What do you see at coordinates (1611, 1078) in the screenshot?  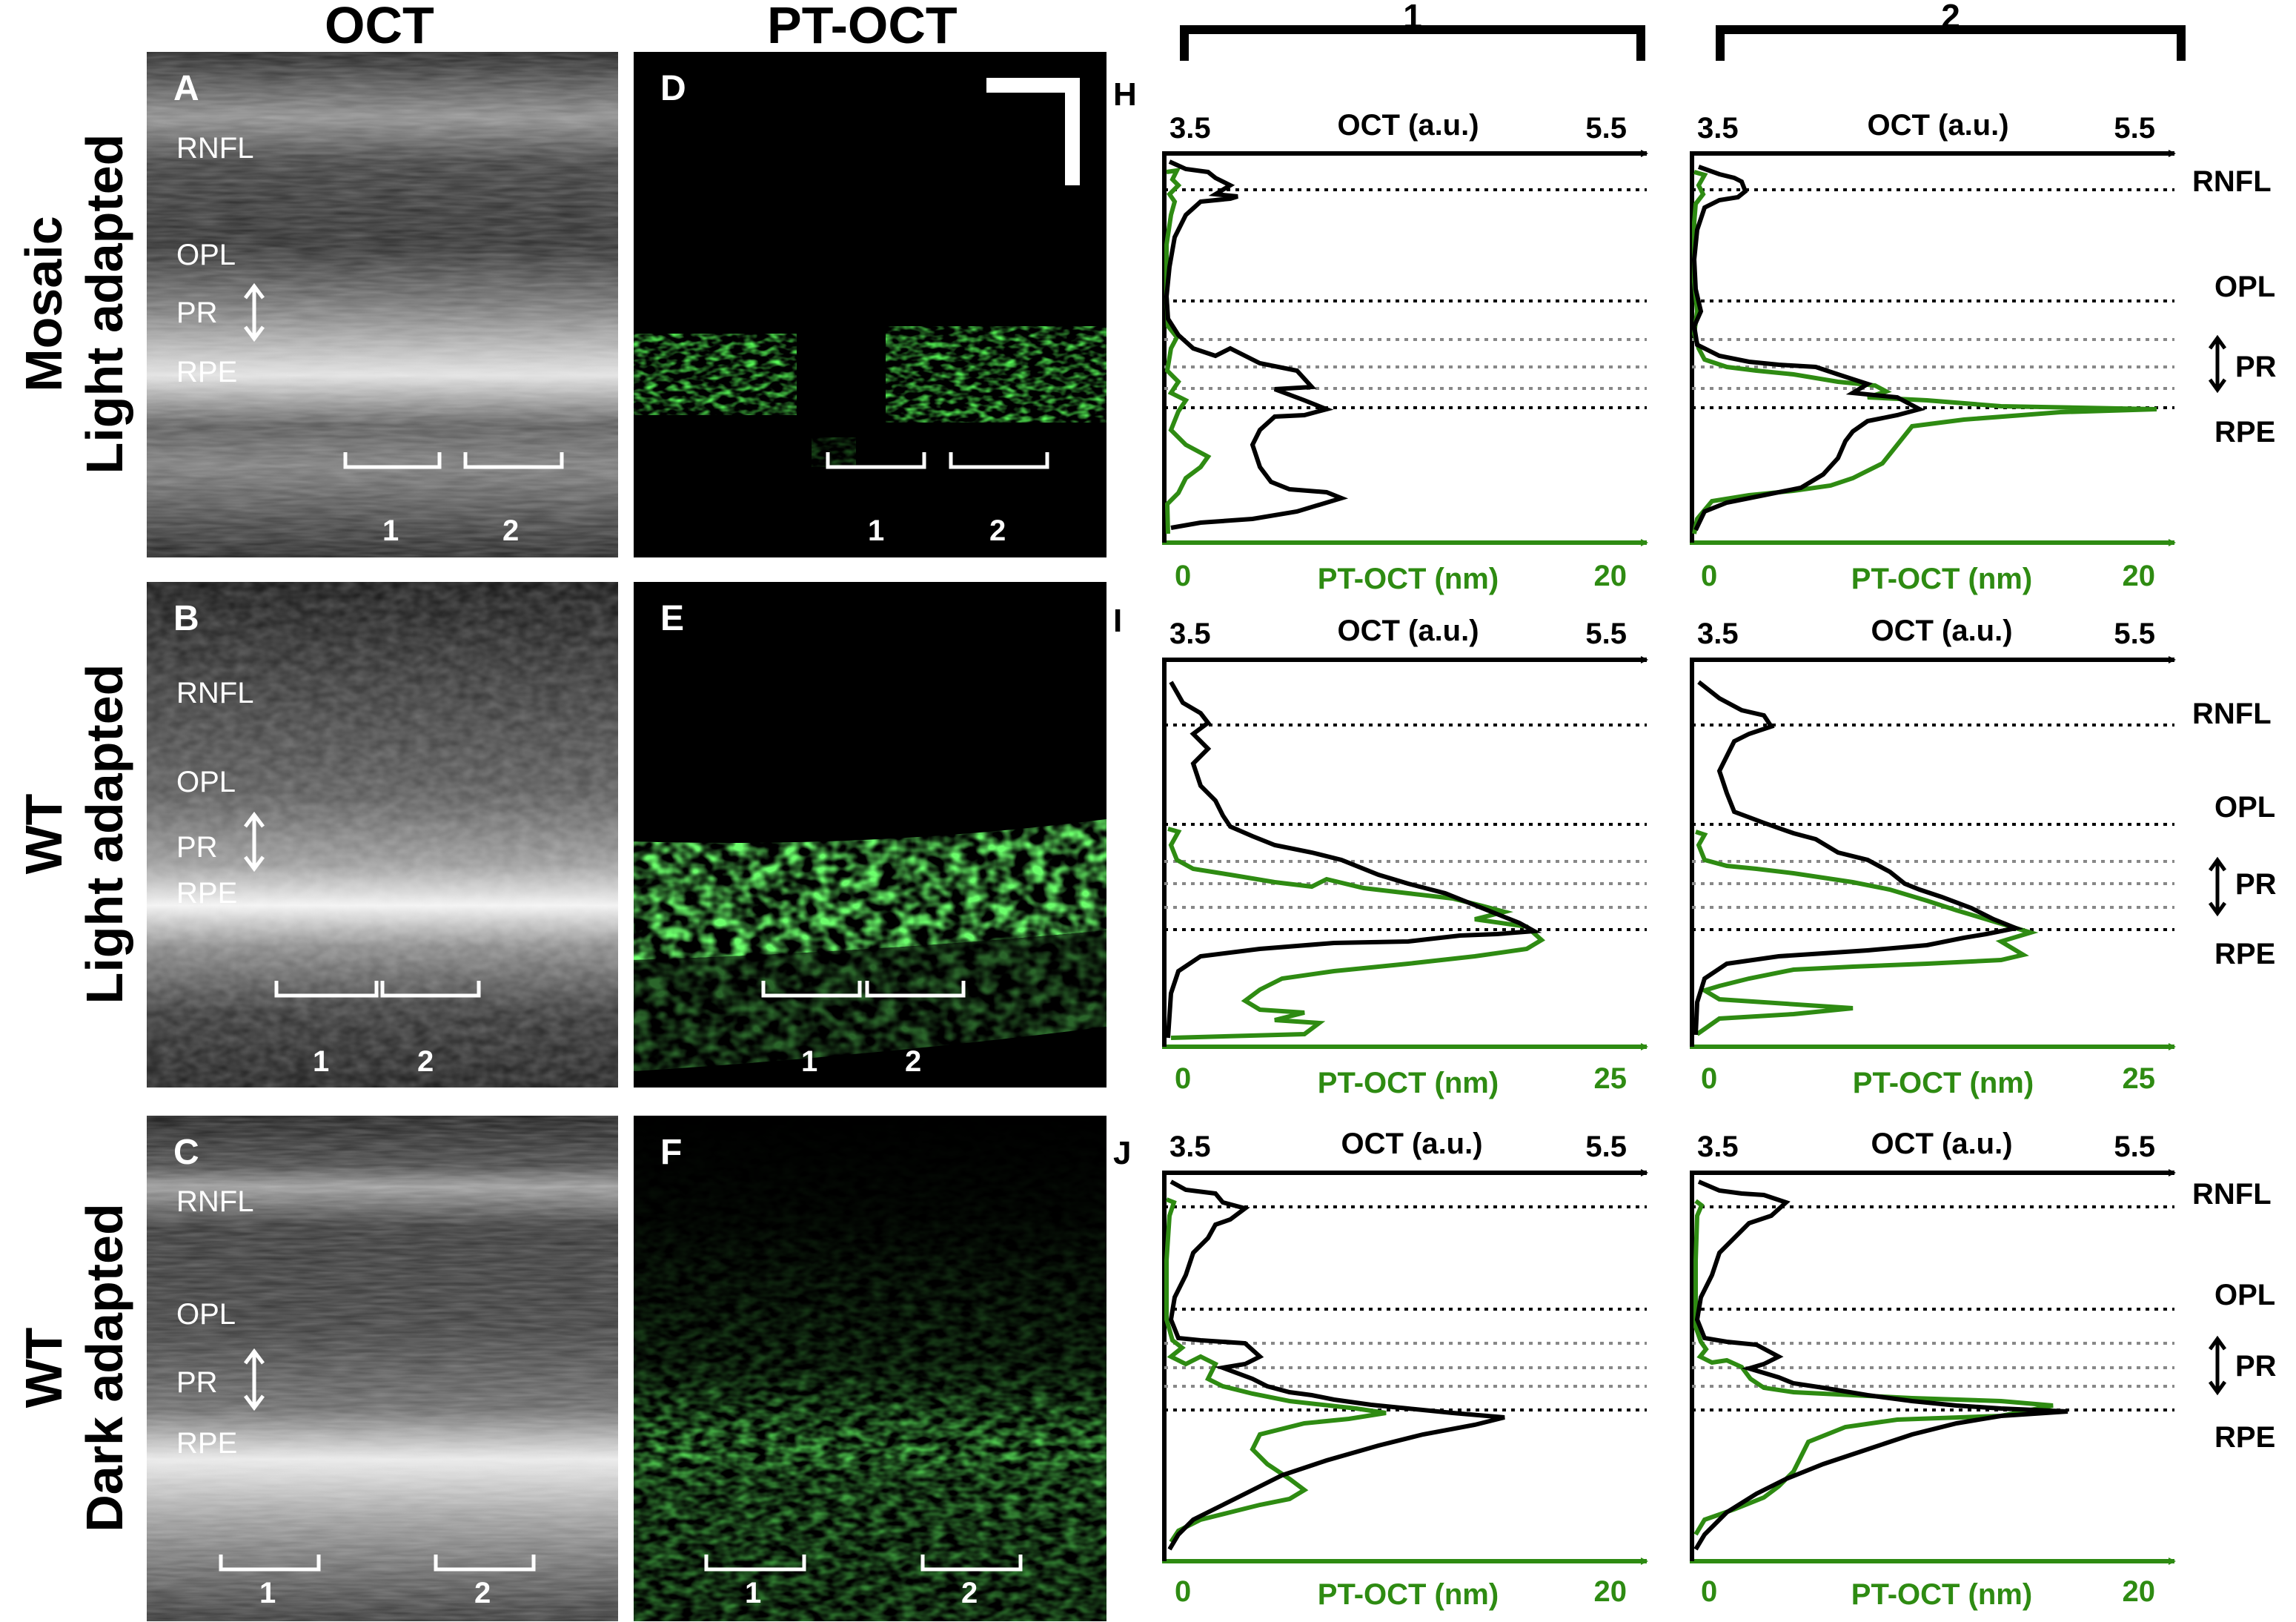 I see `ptoct-axis-max: 25` at bounding box center [1611, 1078].